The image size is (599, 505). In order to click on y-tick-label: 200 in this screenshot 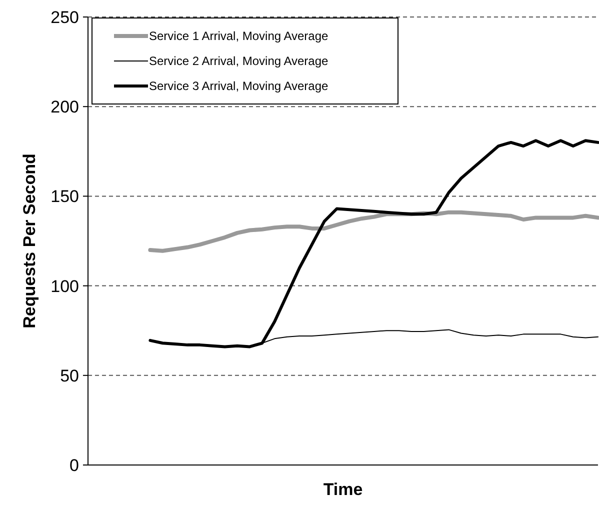, I will do `click(64, 107)`.